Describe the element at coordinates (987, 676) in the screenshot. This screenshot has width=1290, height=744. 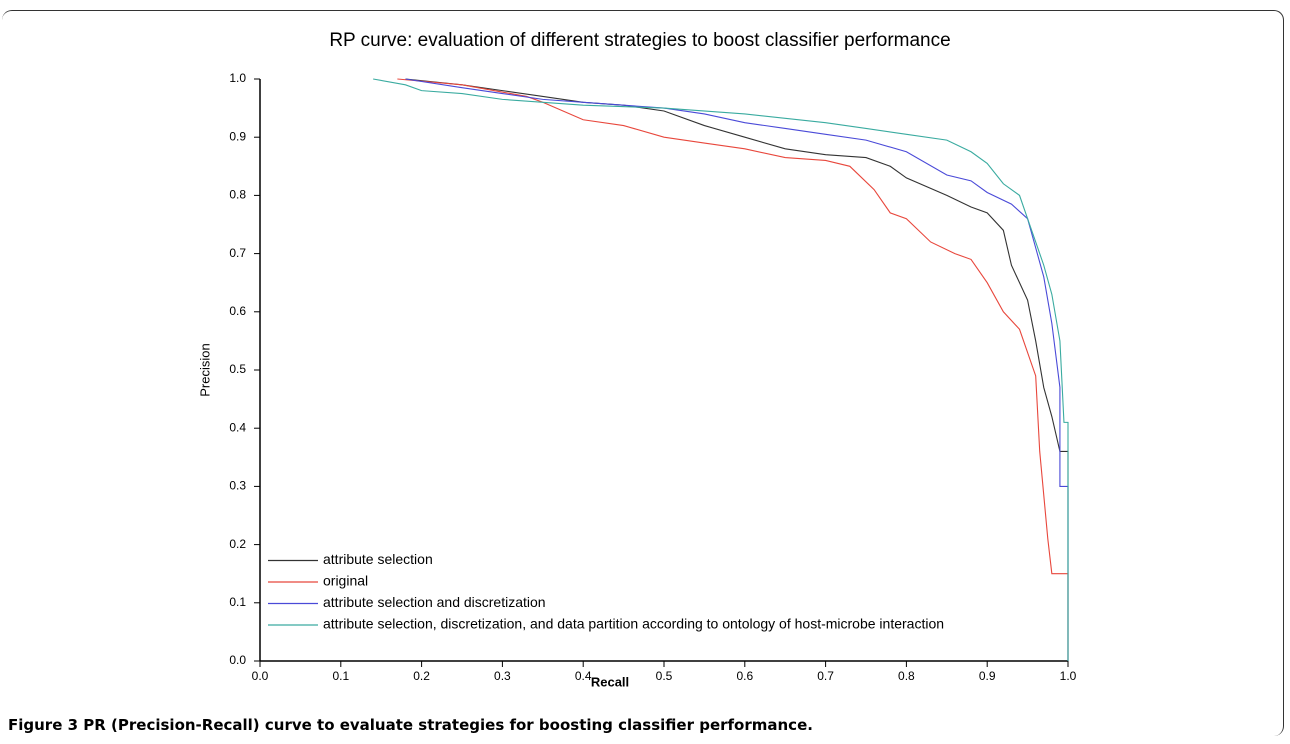
I see `x-tick-label: 0.9` at that location.